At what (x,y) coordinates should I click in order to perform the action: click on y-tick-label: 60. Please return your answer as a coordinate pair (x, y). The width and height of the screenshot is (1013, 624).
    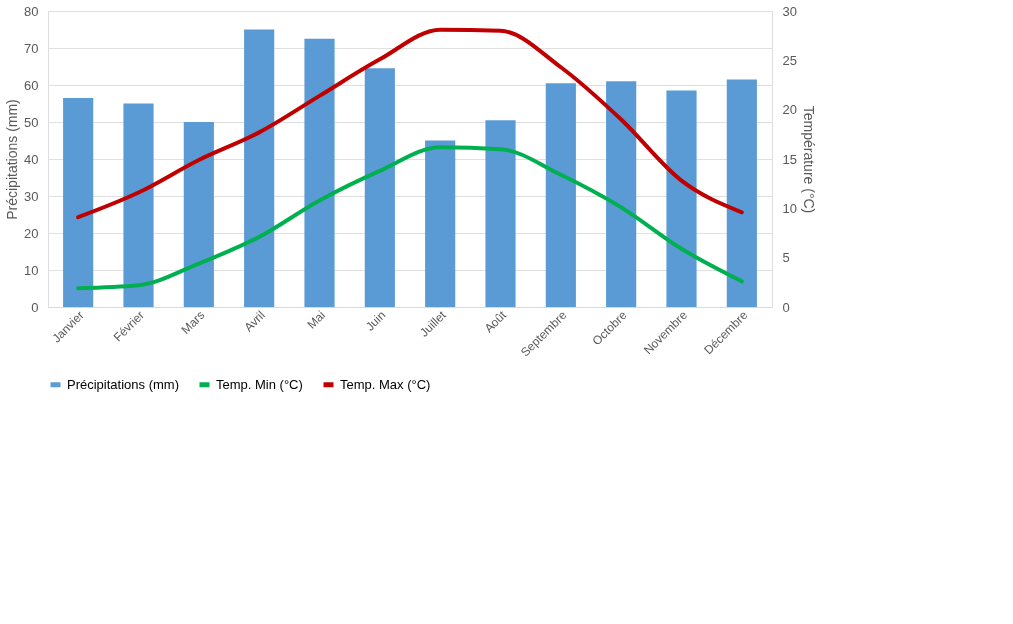
    Looking at the image, I should click on (31, 85).